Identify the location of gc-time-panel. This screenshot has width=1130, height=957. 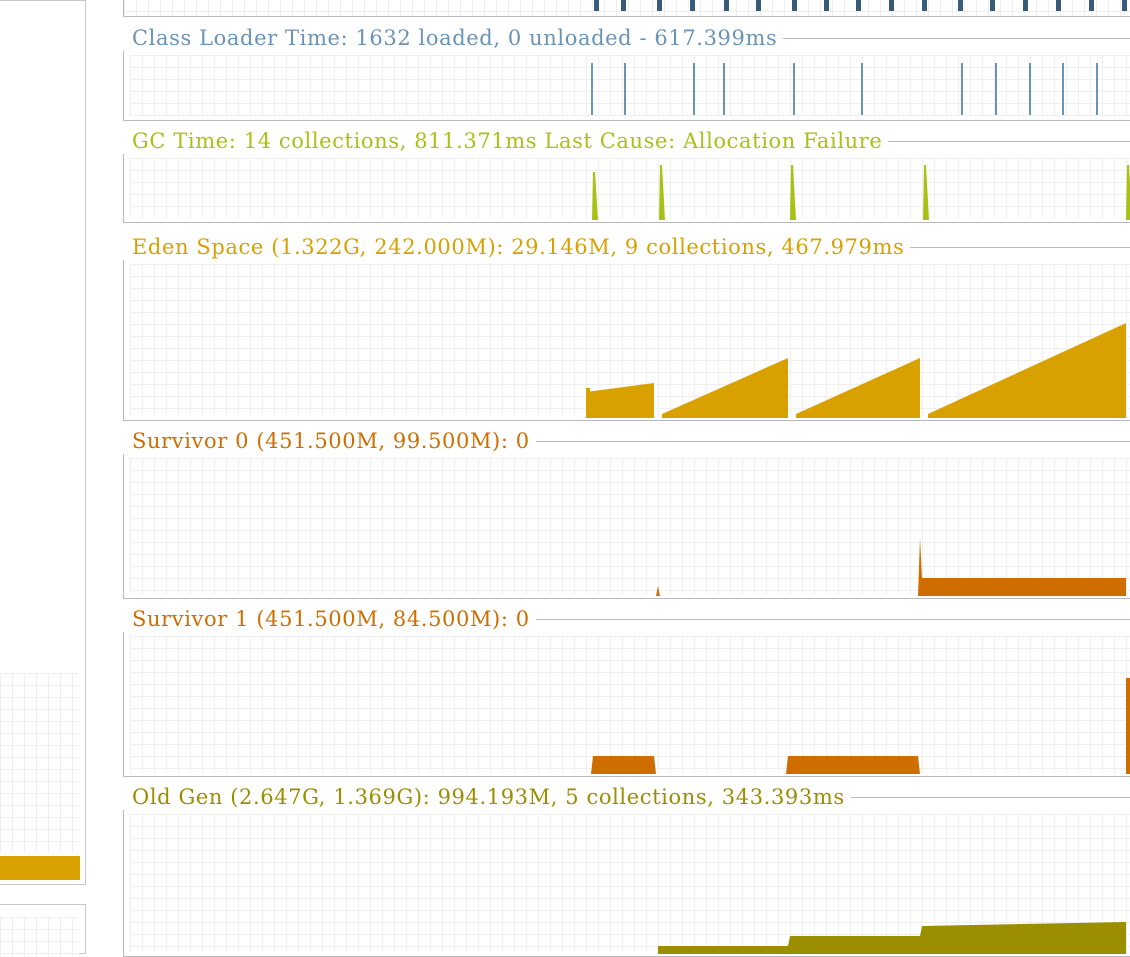
(626, 182).